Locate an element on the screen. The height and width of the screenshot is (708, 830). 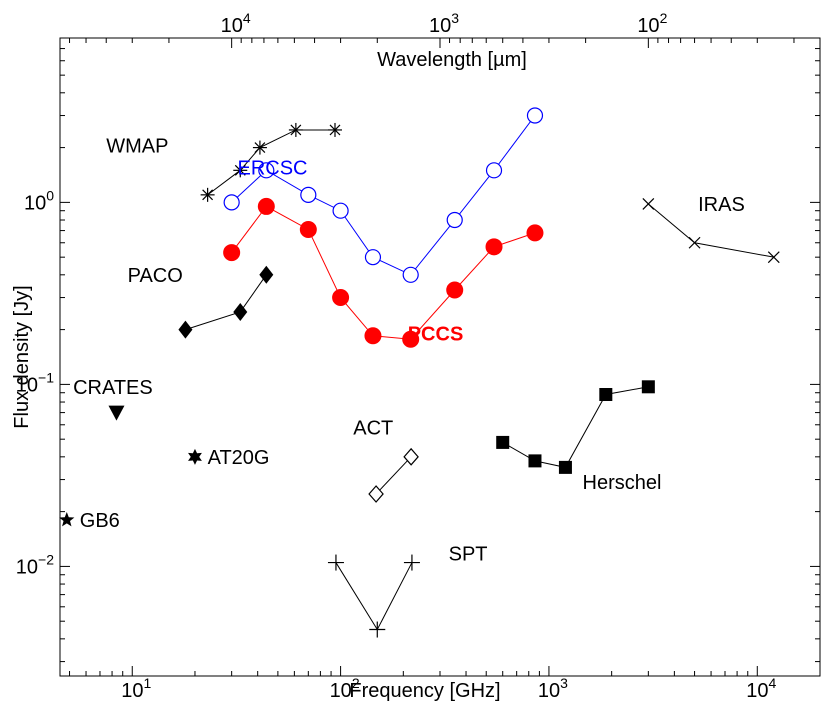
series-line-paco is located at coordinates (226, 302).